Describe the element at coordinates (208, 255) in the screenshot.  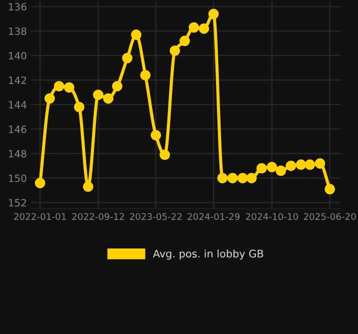
I see `legend-label: Avg. pos. in lobby GB` at that location.